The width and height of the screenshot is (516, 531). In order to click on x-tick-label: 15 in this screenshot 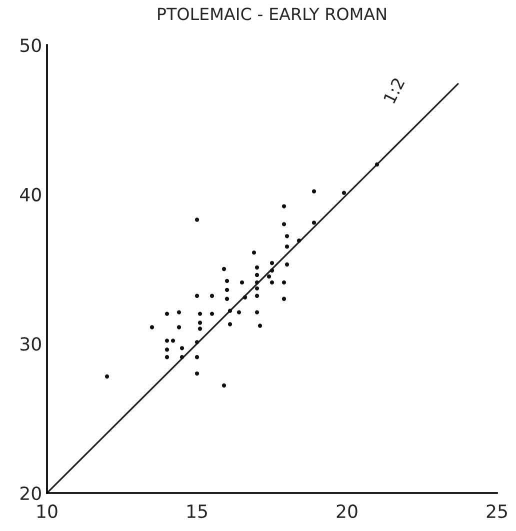, I will do `click(197, 511)`.